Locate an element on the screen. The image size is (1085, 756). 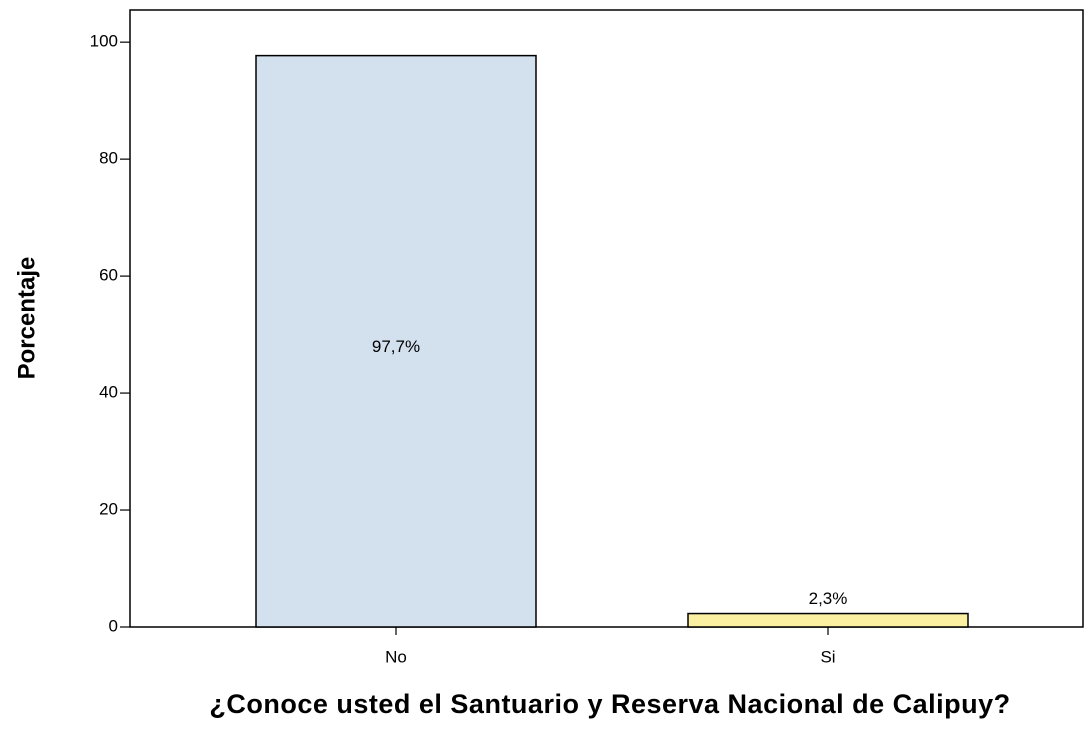
x-tick-label: Si is located at coordinates (827, 656).